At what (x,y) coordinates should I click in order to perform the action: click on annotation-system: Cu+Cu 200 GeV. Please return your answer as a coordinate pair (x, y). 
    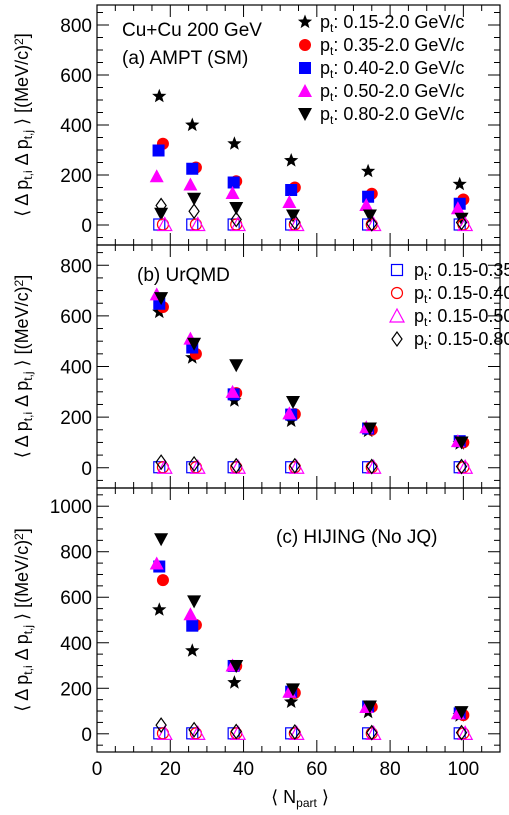
    Looking at the image, I should click on (192, 30).